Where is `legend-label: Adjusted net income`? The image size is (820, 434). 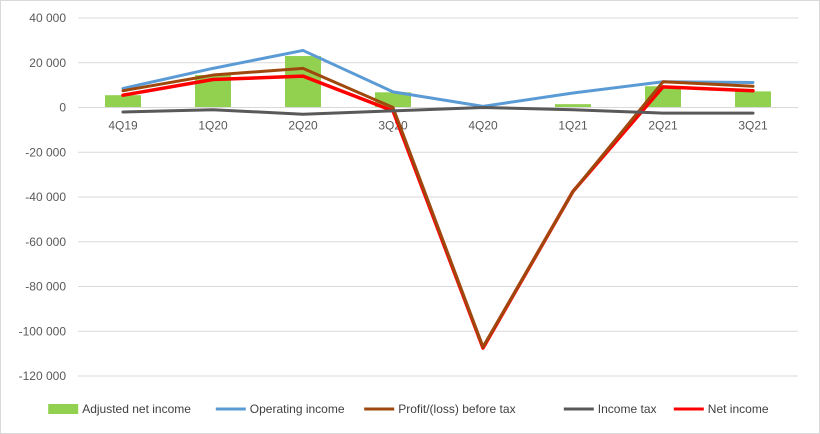
legend-label: Adjusted net income is located at coordinates (136, 409).